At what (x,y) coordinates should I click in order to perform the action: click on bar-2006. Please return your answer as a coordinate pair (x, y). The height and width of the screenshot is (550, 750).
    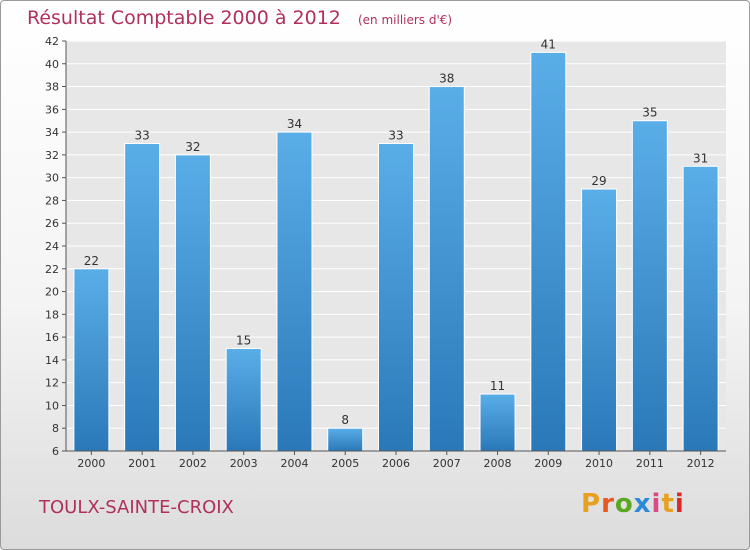
    Looking at the image, I should click on (396, 297).